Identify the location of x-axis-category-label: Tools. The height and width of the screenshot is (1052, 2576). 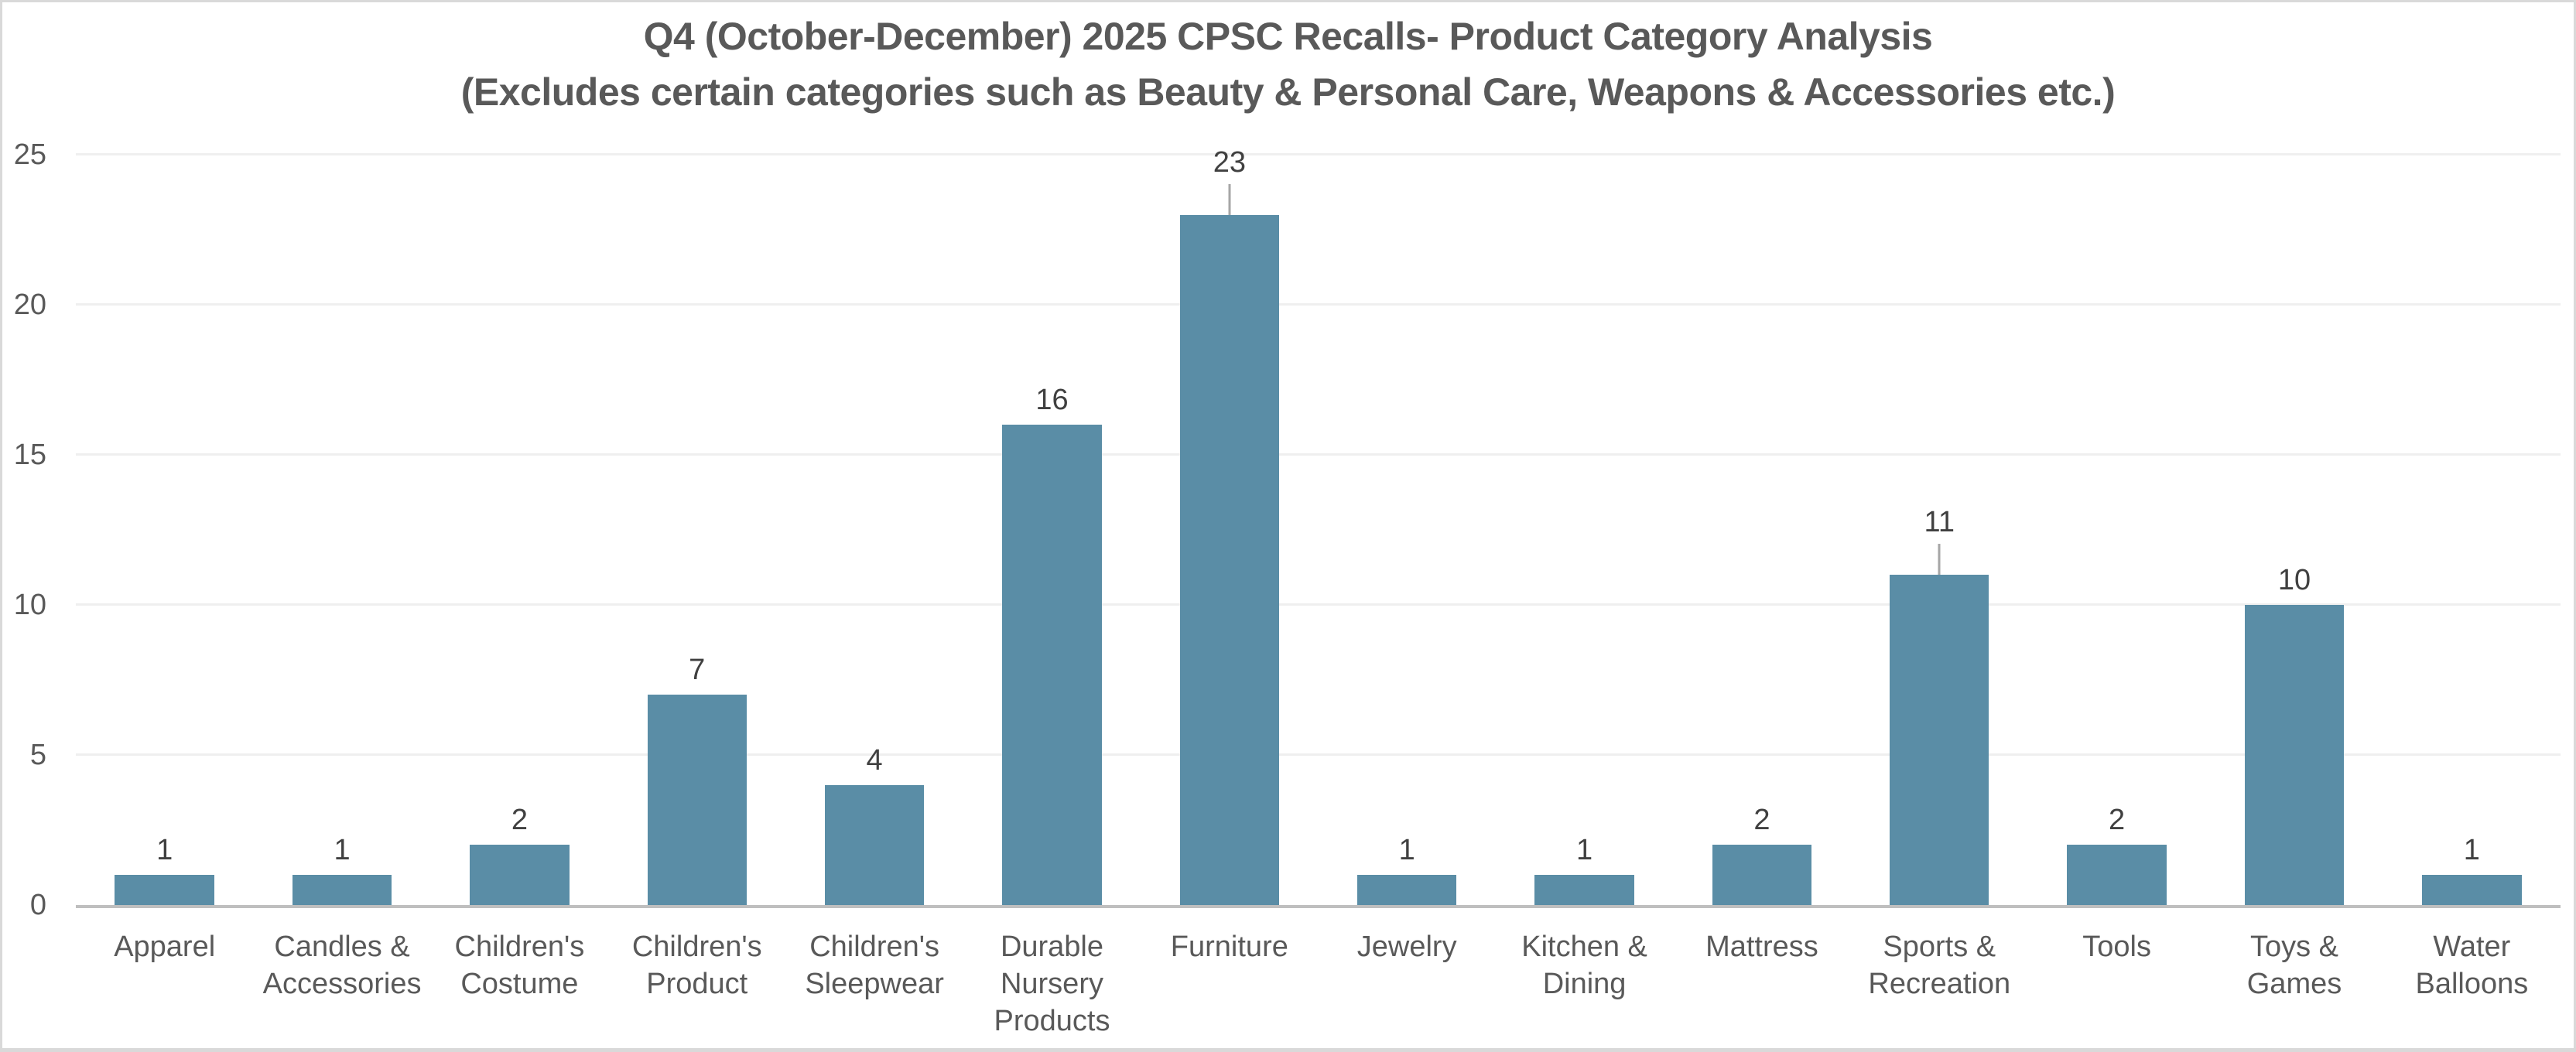
(2116, 947).